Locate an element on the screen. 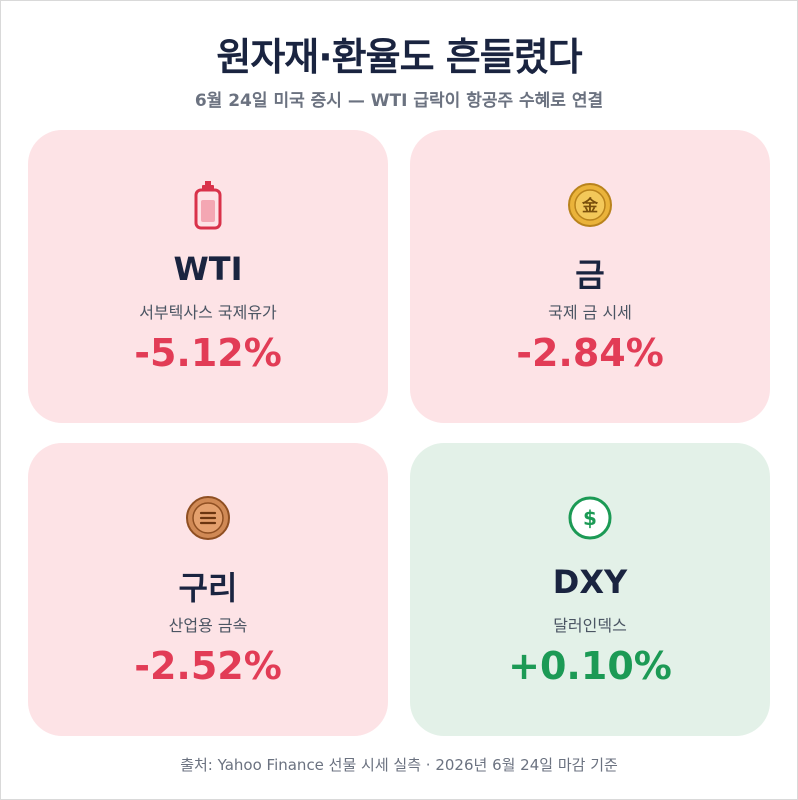  gold-coin-glyph: 金 is located at coordinates (590, 205).